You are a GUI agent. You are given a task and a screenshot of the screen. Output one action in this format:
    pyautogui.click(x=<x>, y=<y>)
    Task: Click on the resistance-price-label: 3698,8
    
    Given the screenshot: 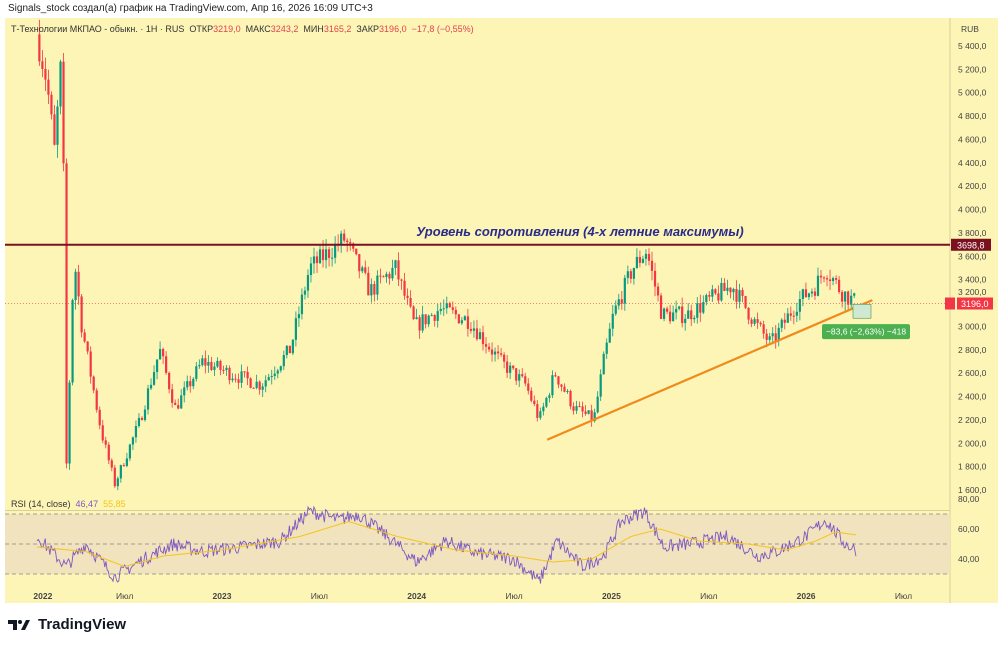 What is the action you would take?
    pyautogui.click(x=971, y=245)
    